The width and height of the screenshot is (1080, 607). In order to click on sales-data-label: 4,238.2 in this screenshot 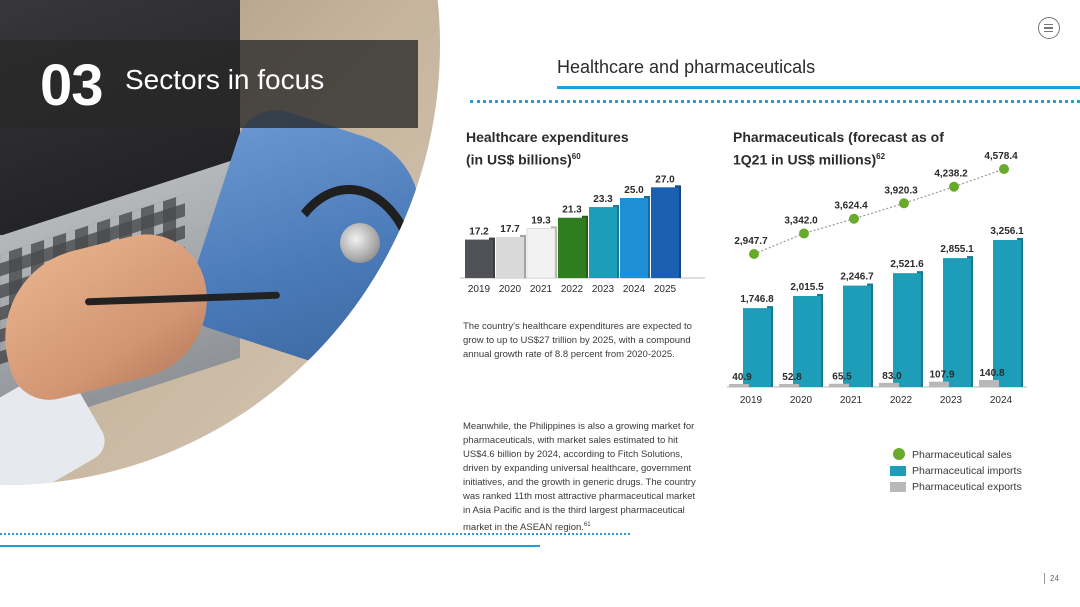, I will do `click(951, 174)`.